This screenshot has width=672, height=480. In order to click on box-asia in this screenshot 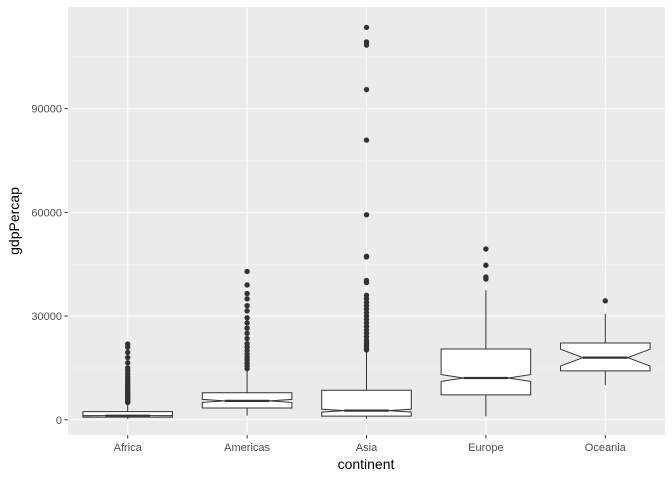, I will do `click(366, 221)`.